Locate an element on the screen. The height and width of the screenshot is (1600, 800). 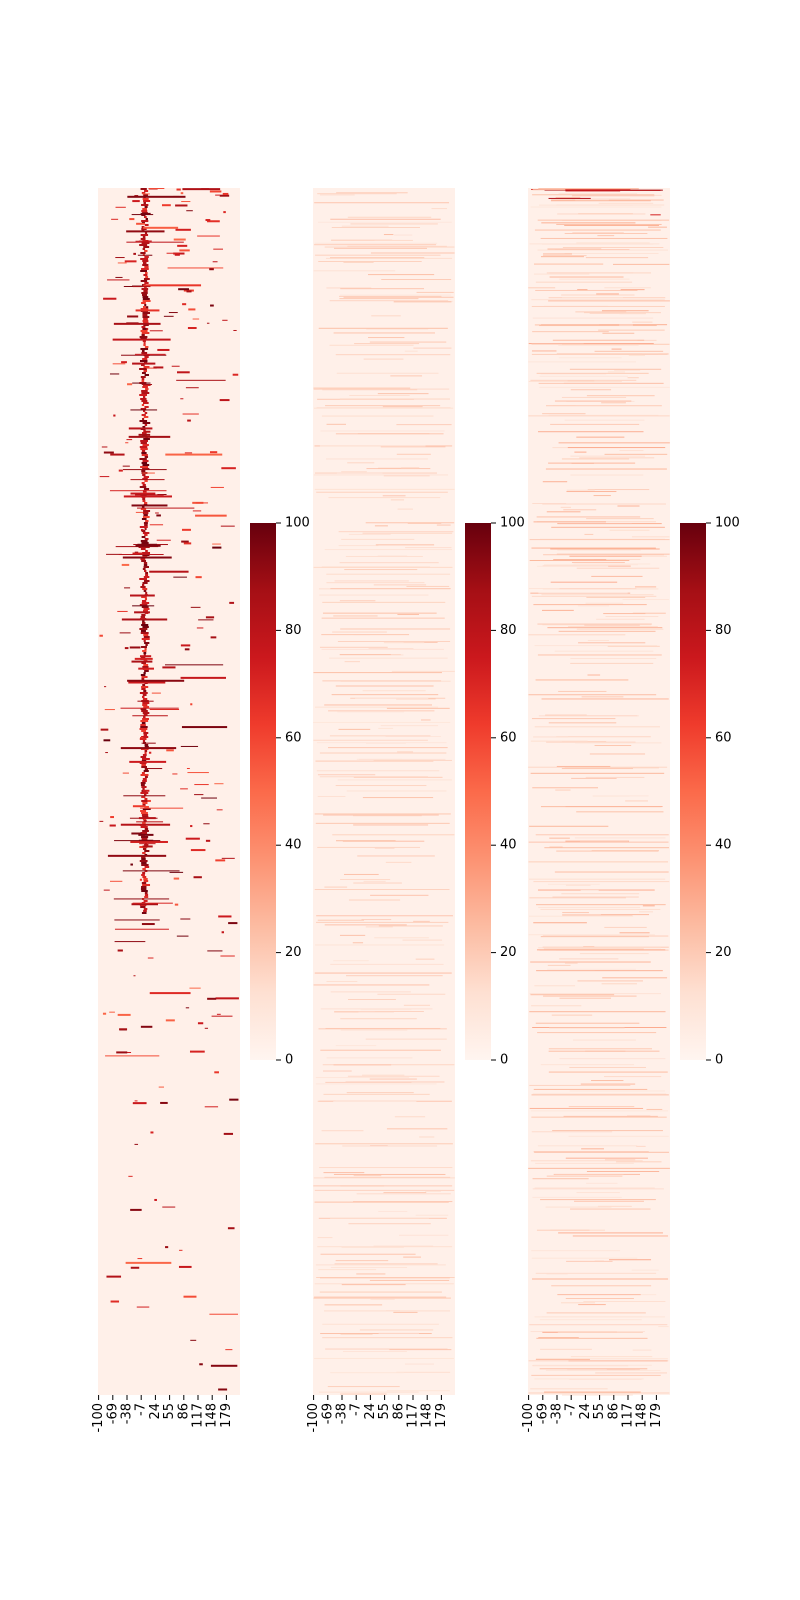
x-tick-label: -69 is located at coordinates (542, 1413).